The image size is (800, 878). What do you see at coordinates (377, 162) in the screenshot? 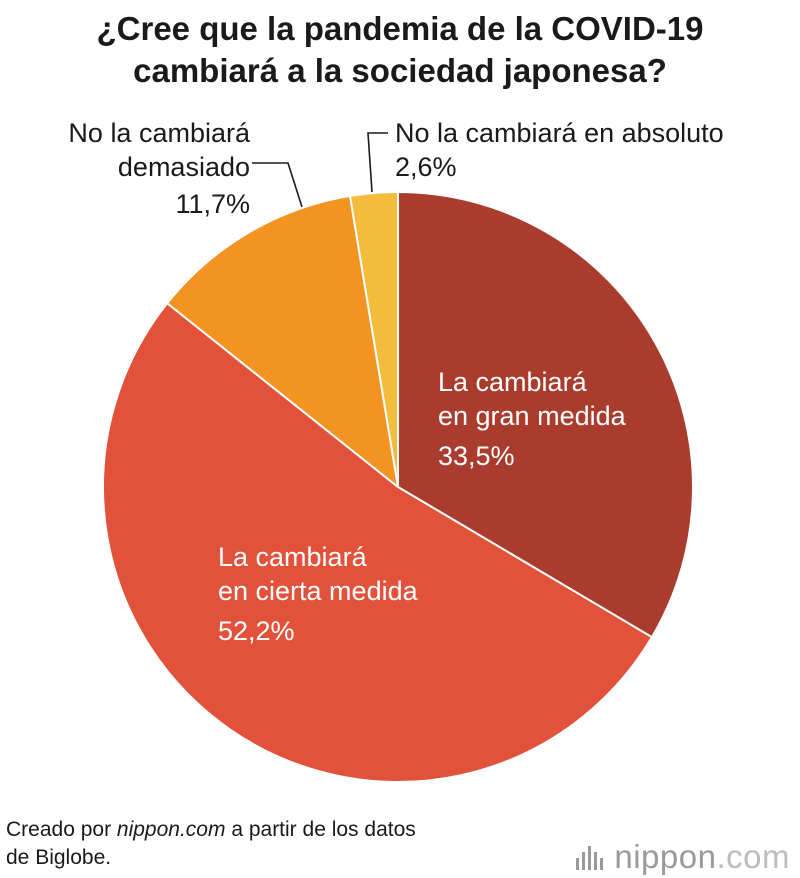
I see `leader-line-absoluto` at bounding box center [377, 162].